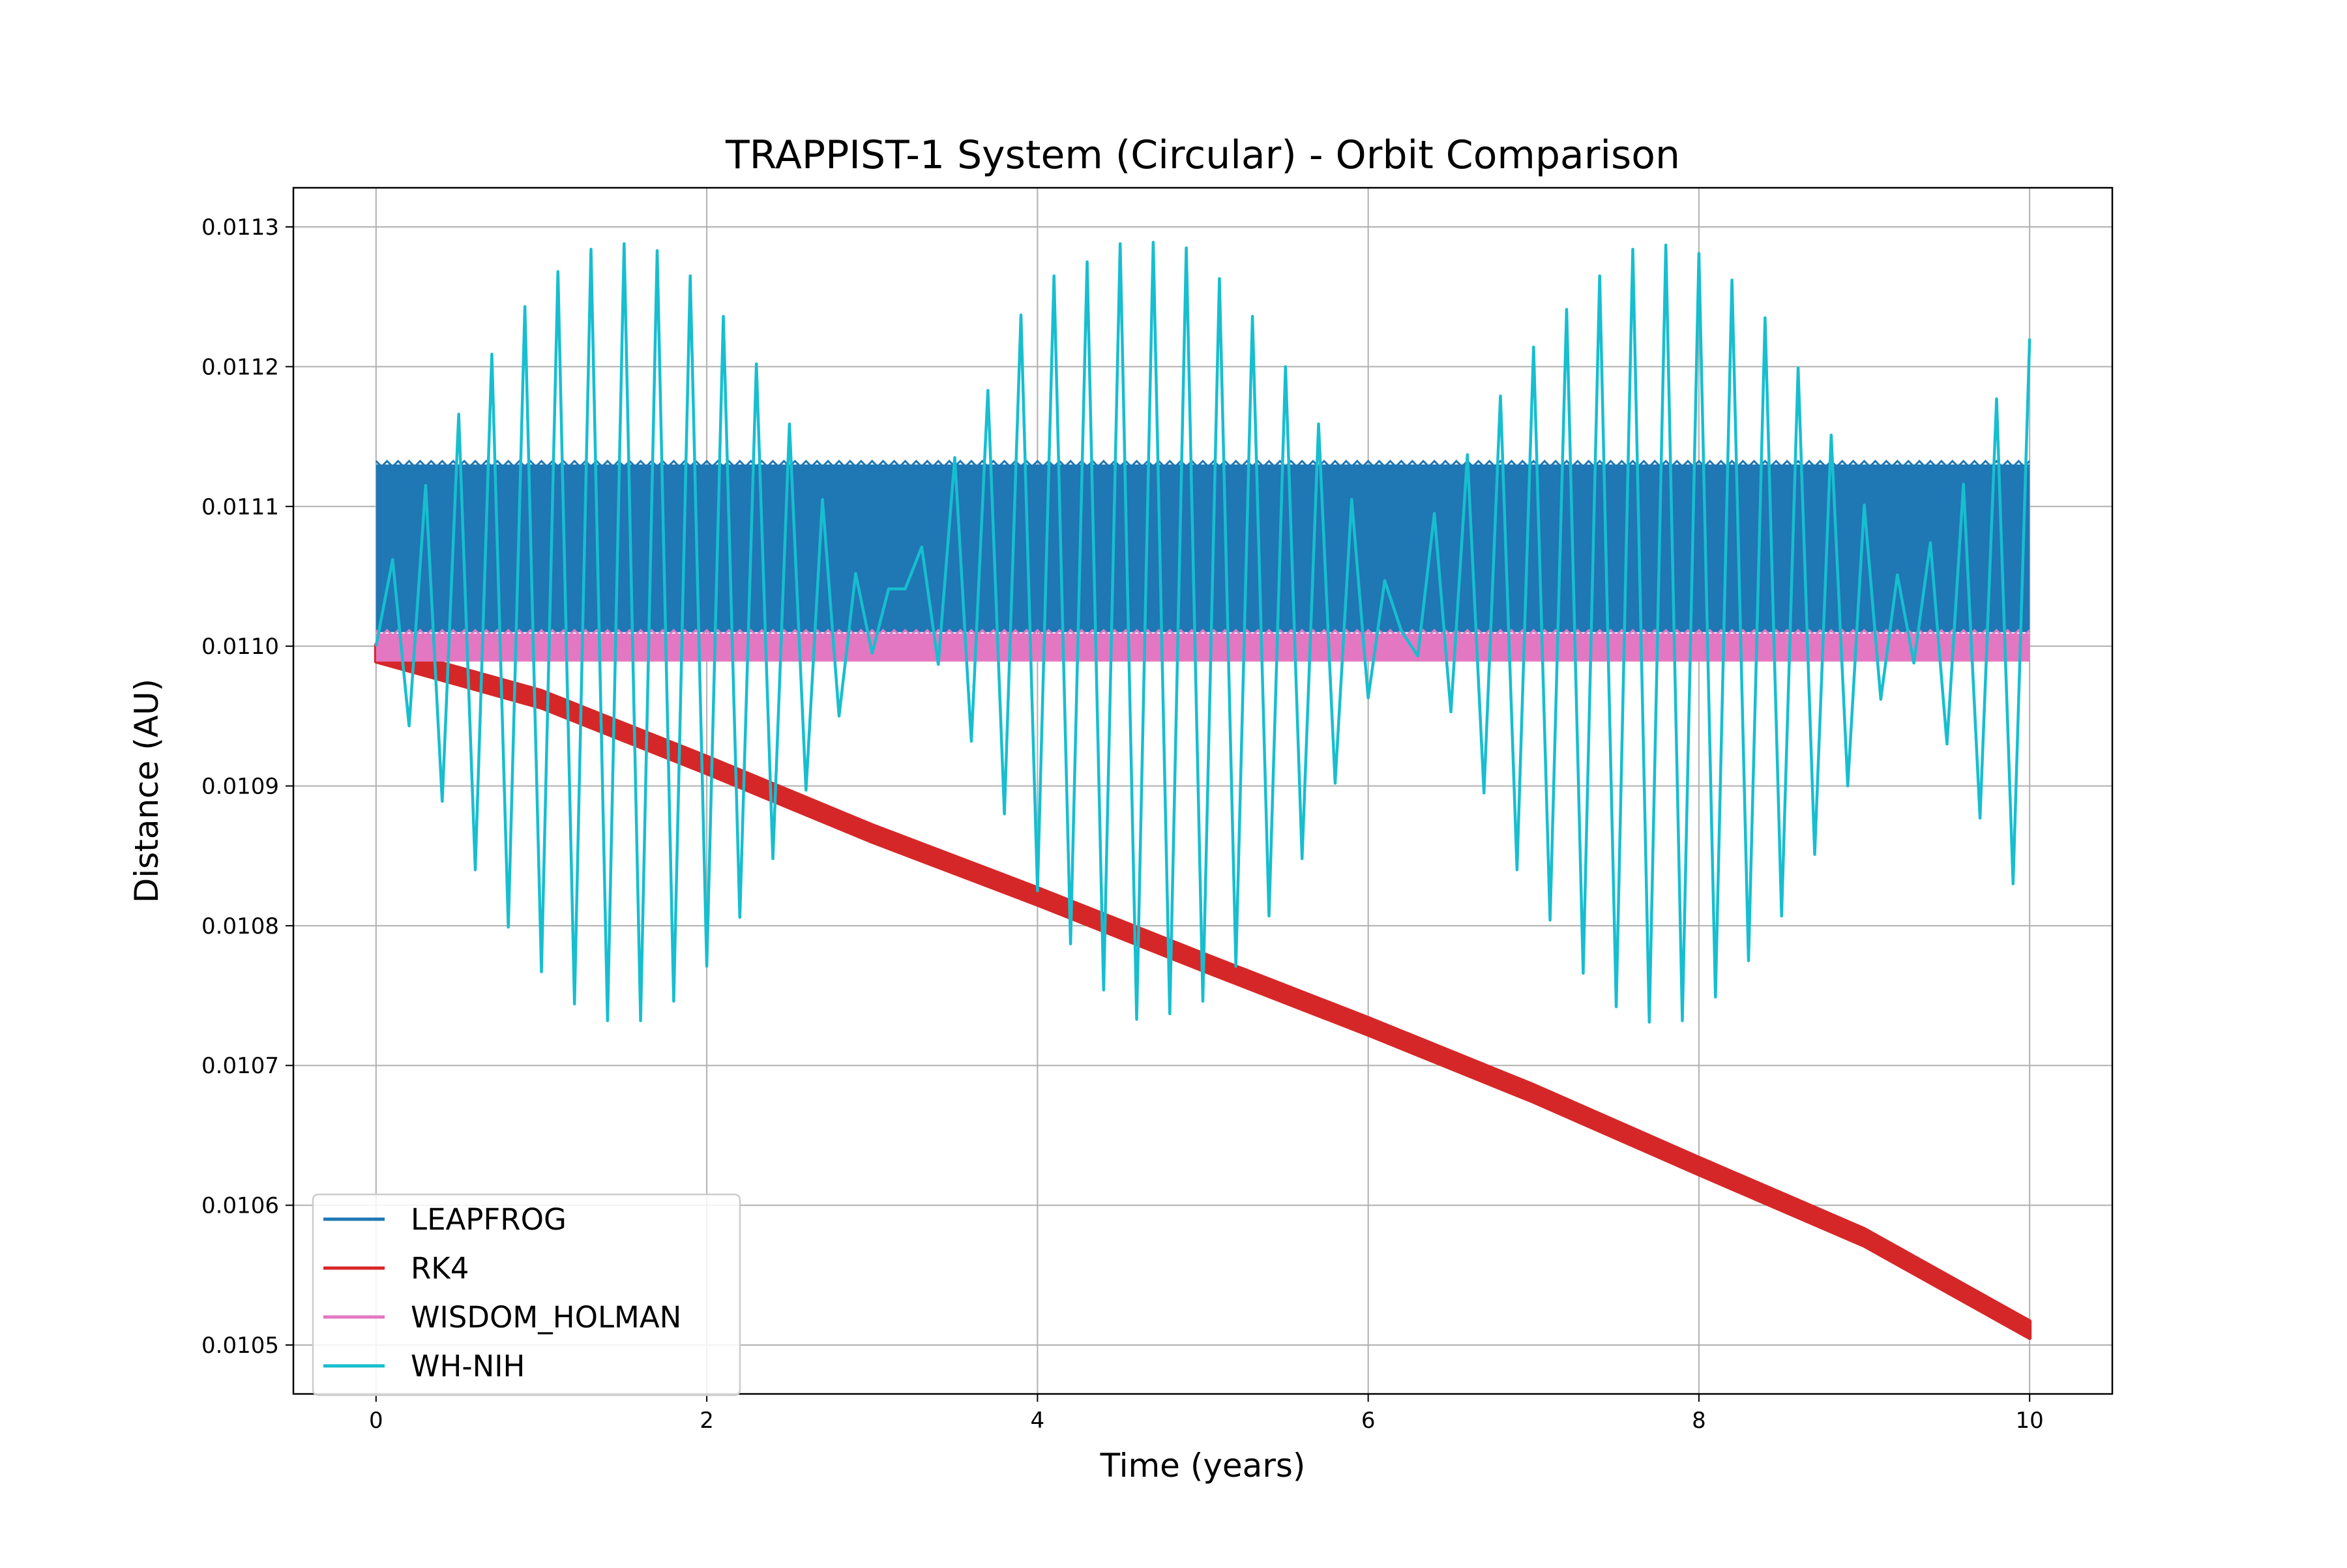 Image resolution: width=2347 pixels, height=1568 pixels. Describe the element at coordinates (440, 1269) in the screenshot. I see `legend-label: RK4` at that location.